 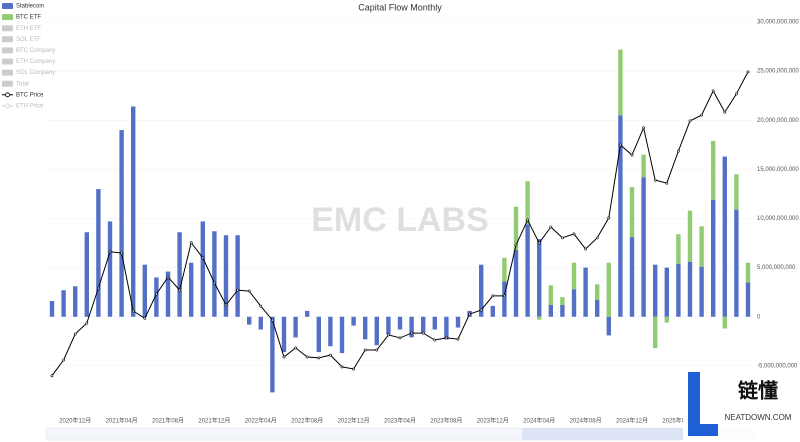 I want to click on legend-label: Stablecoin, so click(x=30, y=7).